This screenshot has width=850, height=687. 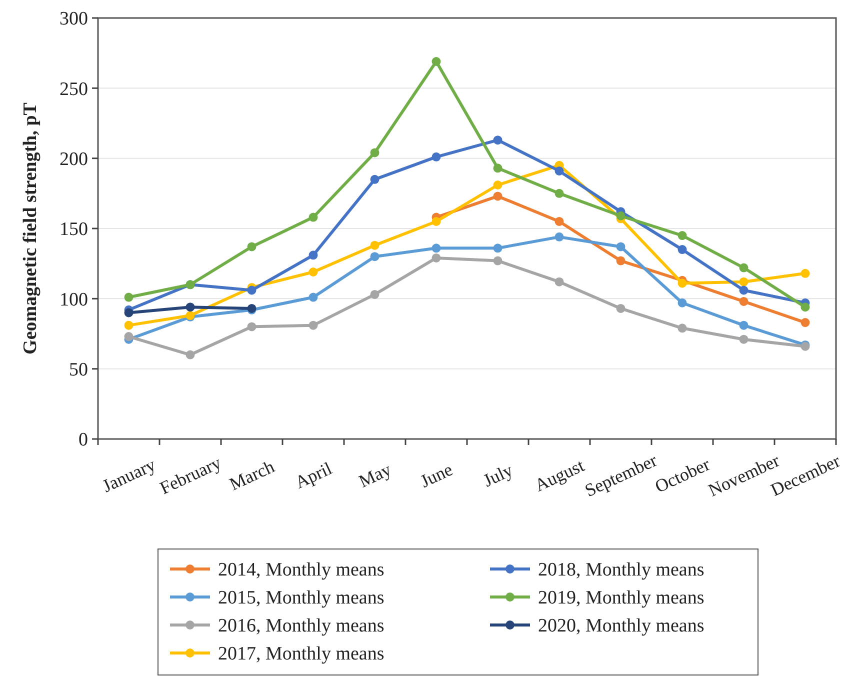 What do you see at coordinates (375, 475) in the screenshot?
I see `x-tick-label: May` at bounding box center [375, 475].